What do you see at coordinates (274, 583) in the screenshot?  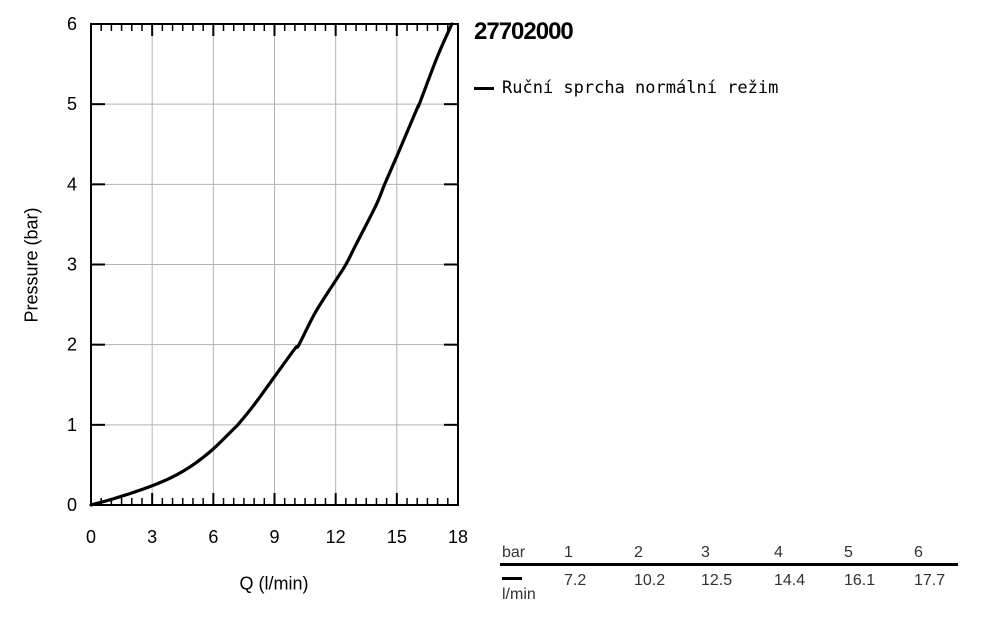 I see `x-axis-label: Q (l/min)` at bounding box center [274, 583].